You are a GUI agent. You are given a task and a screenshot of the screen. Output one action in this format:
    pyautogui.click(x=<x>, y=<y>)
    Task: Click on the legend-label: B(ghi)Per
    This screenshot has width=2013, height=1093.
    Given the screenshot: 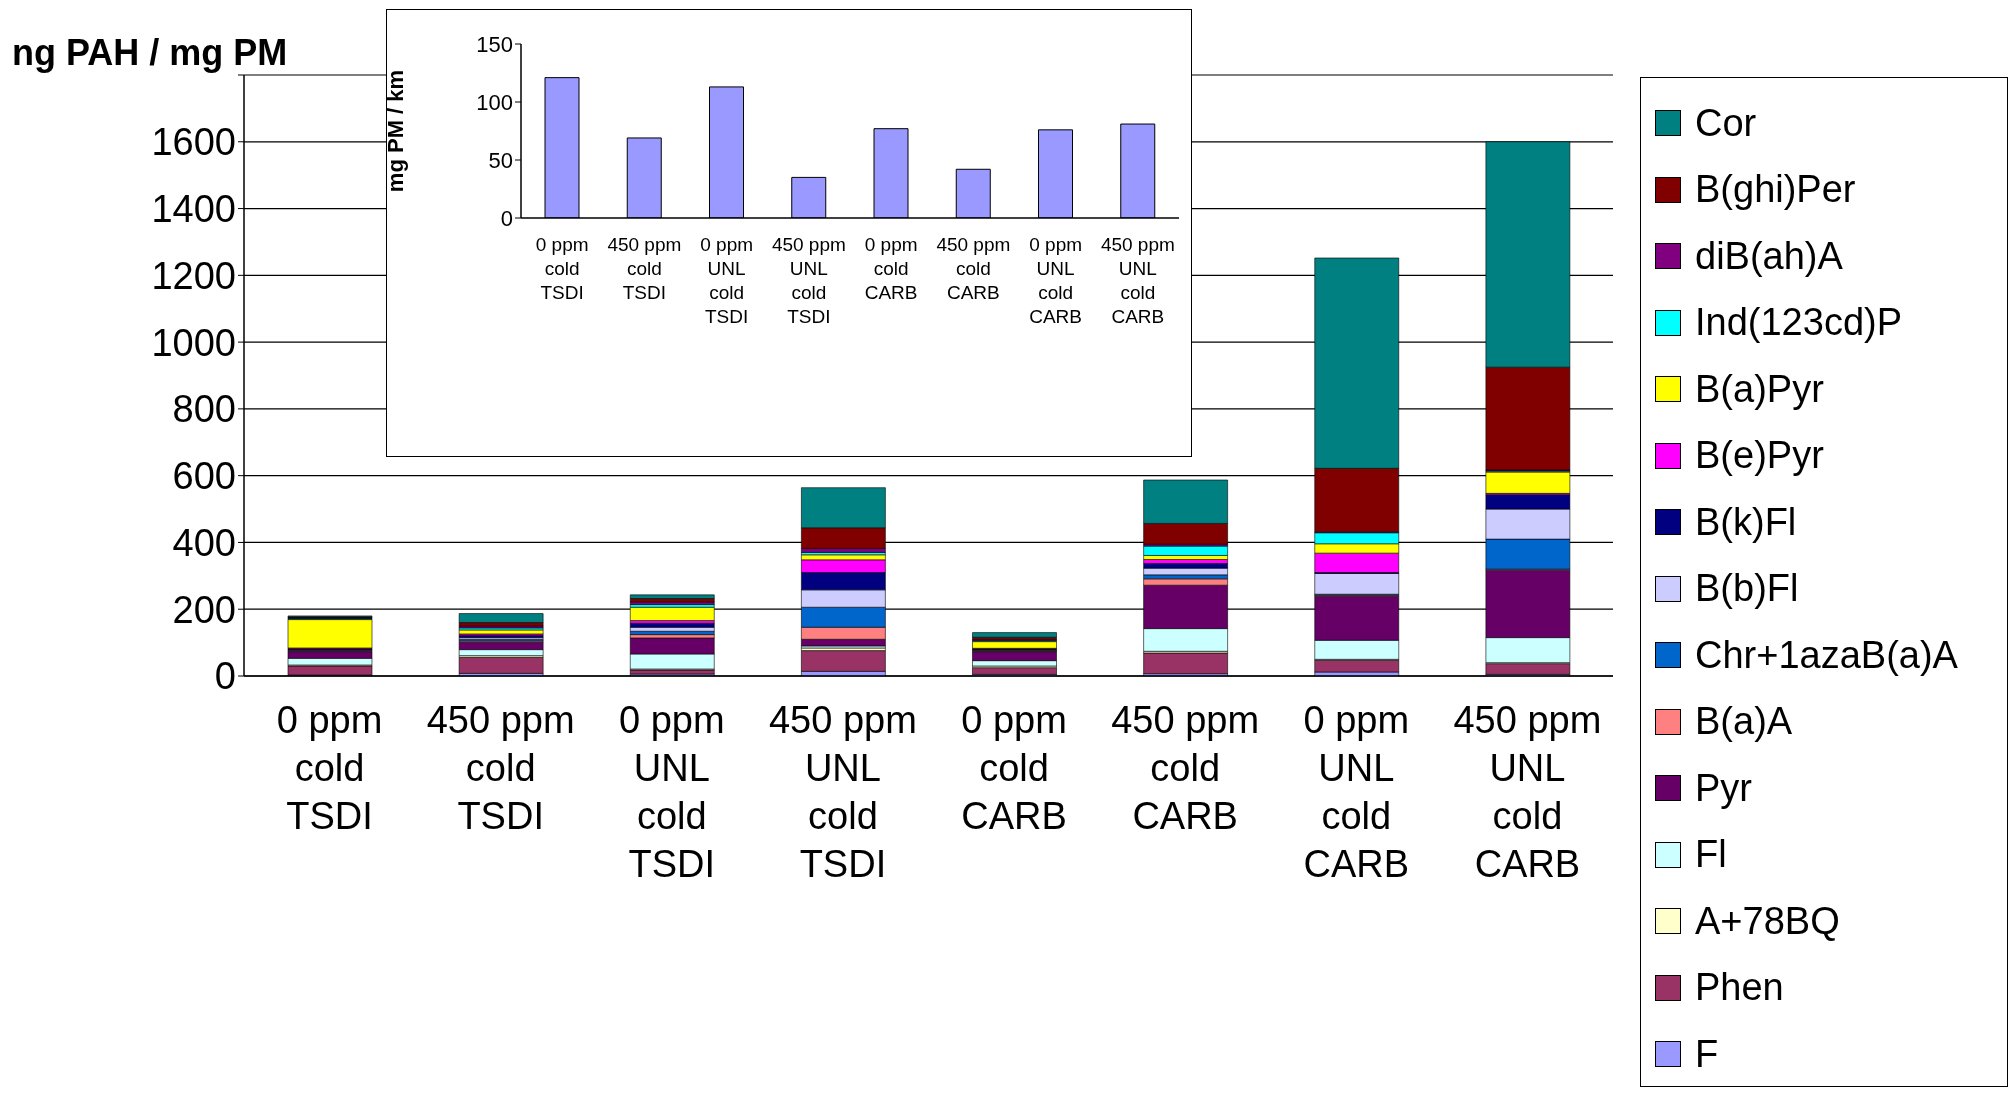 What is the action you would take?
    pyautogui.click(x=1775, y=190)
    